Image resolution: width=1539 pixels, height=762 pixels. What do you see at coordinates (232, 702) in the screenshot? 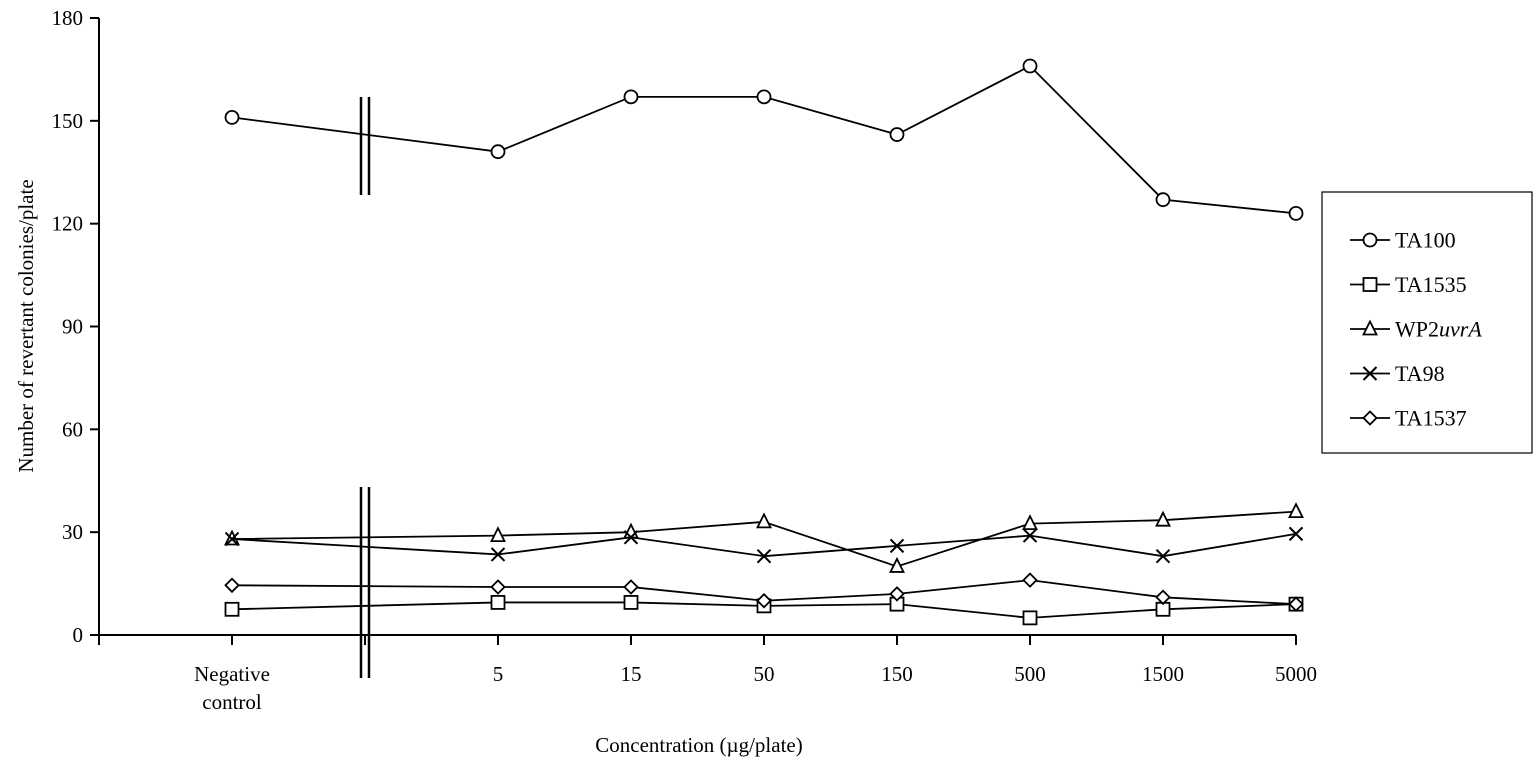
I see `x-tick-label: control` at bounding box center [232, 702].